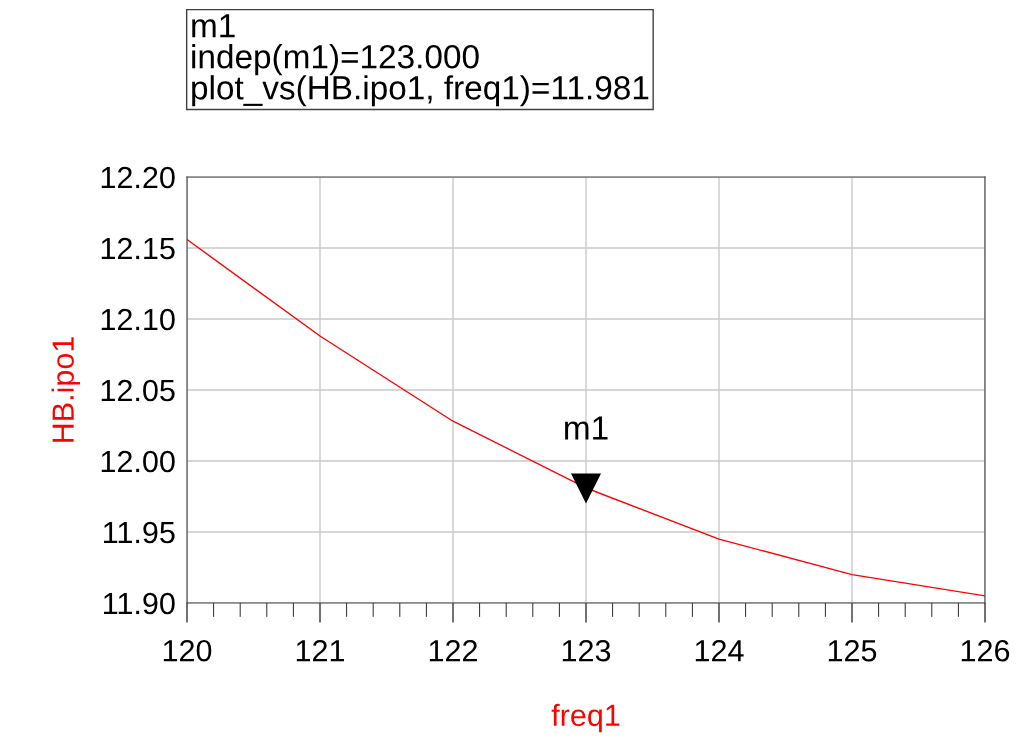 This screenshot has height=744, width=1022. I want to click on text: m1 indep(m1)=123.000 plot_vs(HB.ipo1, freq1)=11.981, so click(420, 60).